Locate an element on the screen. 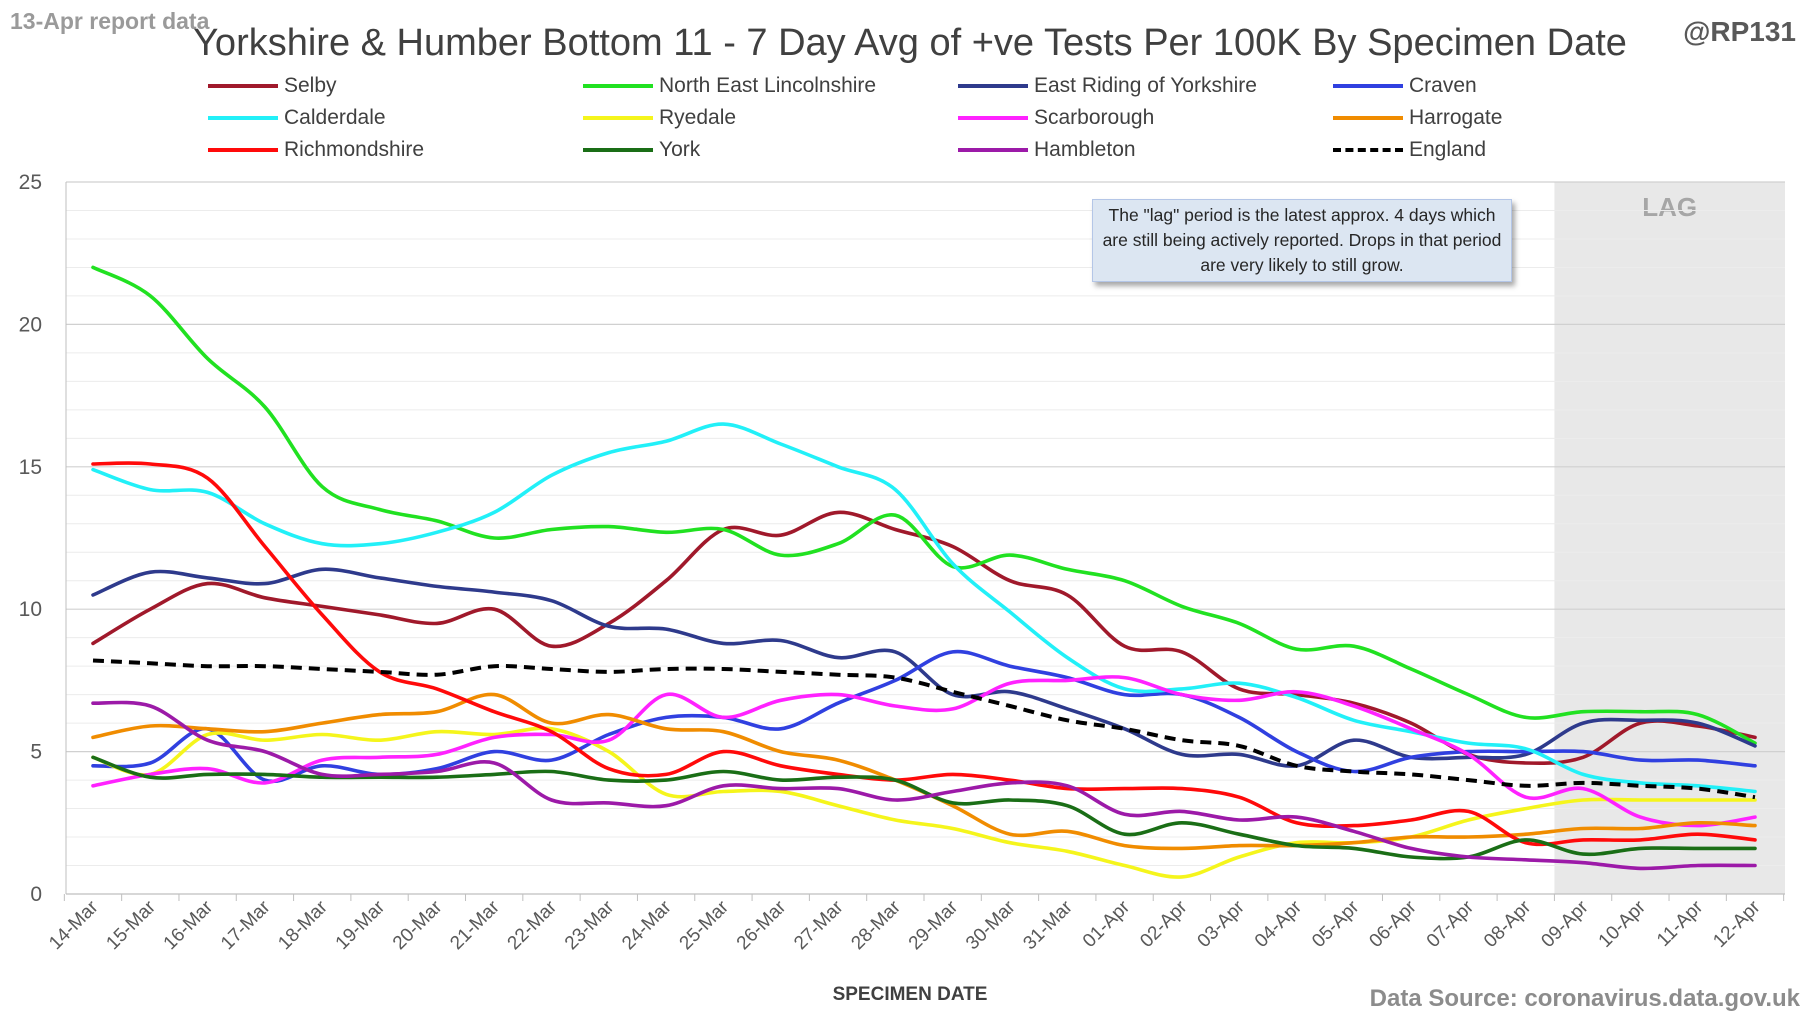 Image resolution: width=1820 pixels, height=1022 pixels. x-tick-label: 07-Apr is located at coordinates (1451, 924).